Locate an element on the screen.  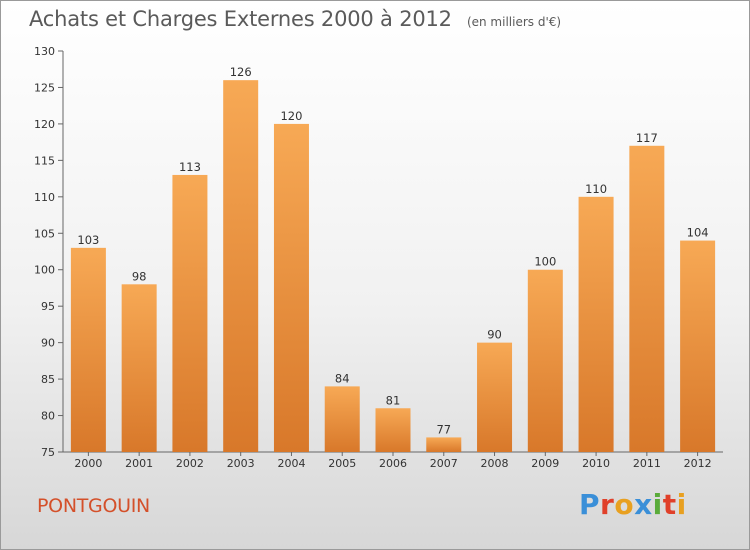
logo-letter: t is located at coordinates (669, 504).